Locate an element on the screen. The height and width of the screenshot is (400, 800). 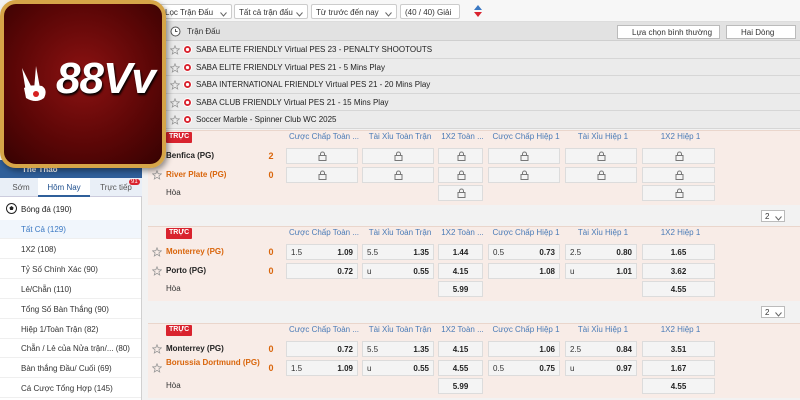
sidebar-tab: Hôm Nay is located at coordinates (64, 187).